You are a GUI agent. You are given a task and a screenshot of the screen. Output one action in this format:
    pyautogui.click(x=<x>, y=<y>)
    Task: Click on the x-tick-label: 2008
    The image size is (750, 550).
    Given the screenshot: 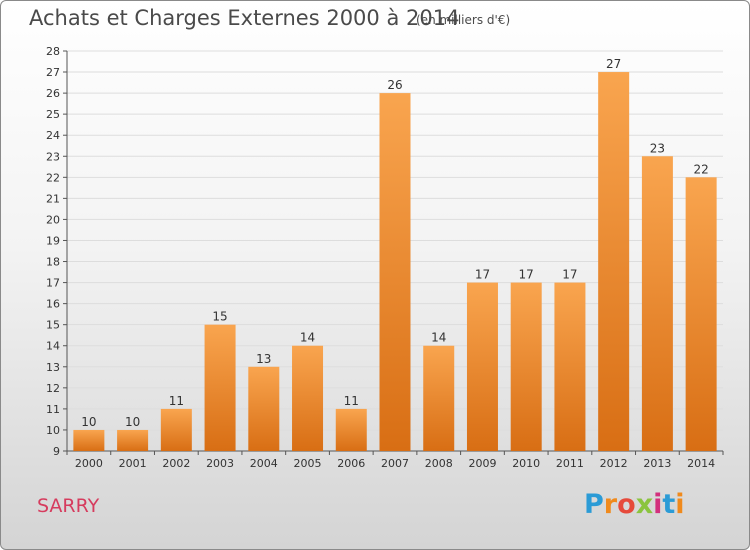 What is the action you would take?
    pyautogui.click(x=439, y=463)
    